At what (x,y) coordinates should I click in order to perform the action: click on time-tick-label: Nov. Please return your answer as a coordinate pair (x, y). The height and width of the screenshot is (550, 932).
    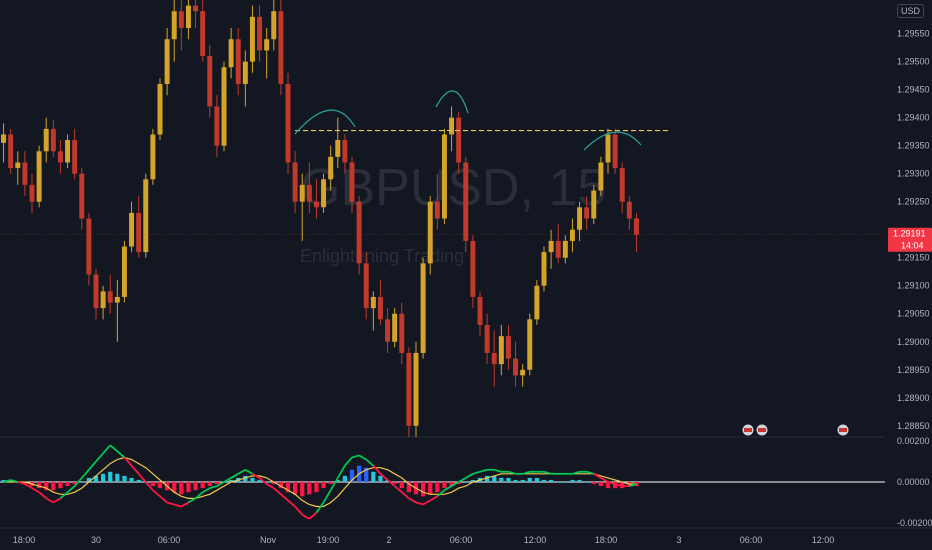
    Looking at the image, I should click on (268, 540).